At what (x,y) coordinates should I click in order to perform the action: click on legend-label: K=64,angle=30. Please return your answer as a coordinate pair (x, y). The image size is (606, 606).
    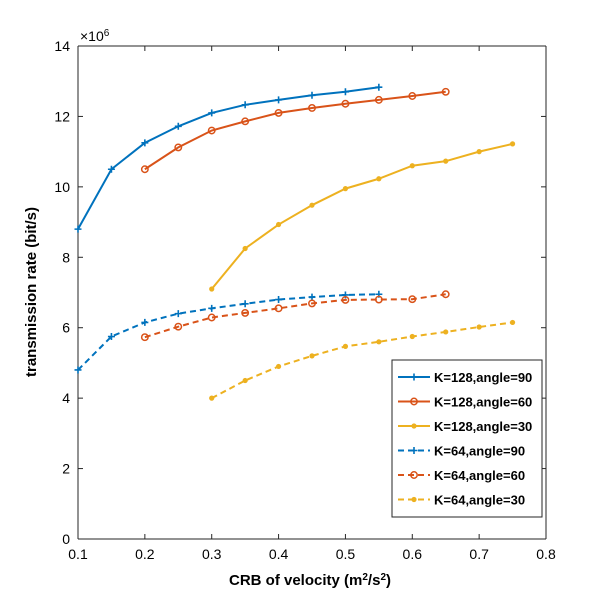
    Looking at the image, I should click on (479, 500).